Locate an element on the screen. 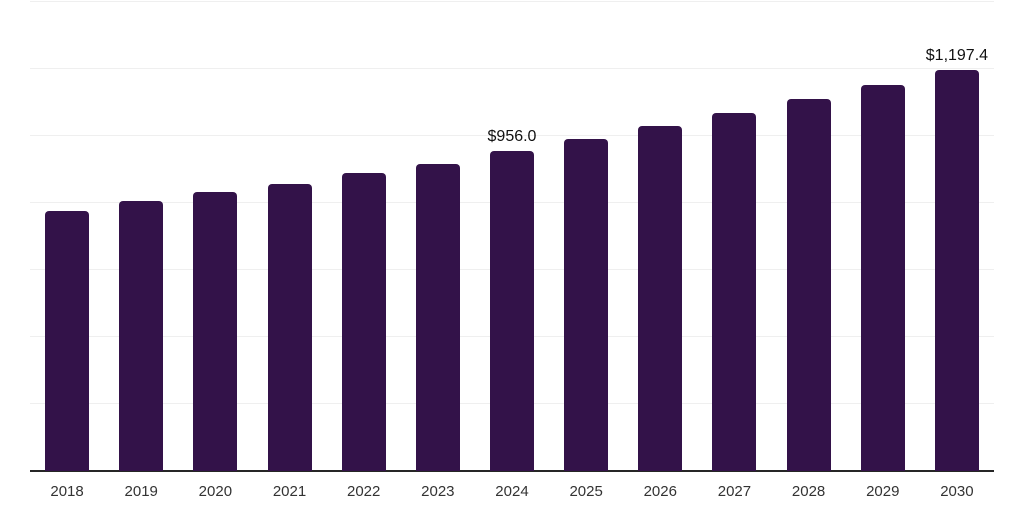 This screenshot has width=1024, height=512. bar-2030 is located at coordinates (956, 270).